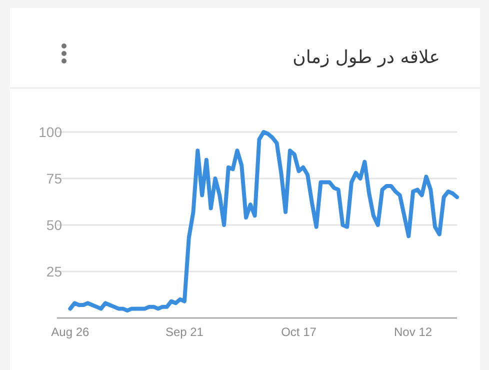 The height and width of the screenshot is (370, 489). Describe the element at coordinates (299, 332) in the screenshot. I see `x-tick-label: Oct 17` at that location.